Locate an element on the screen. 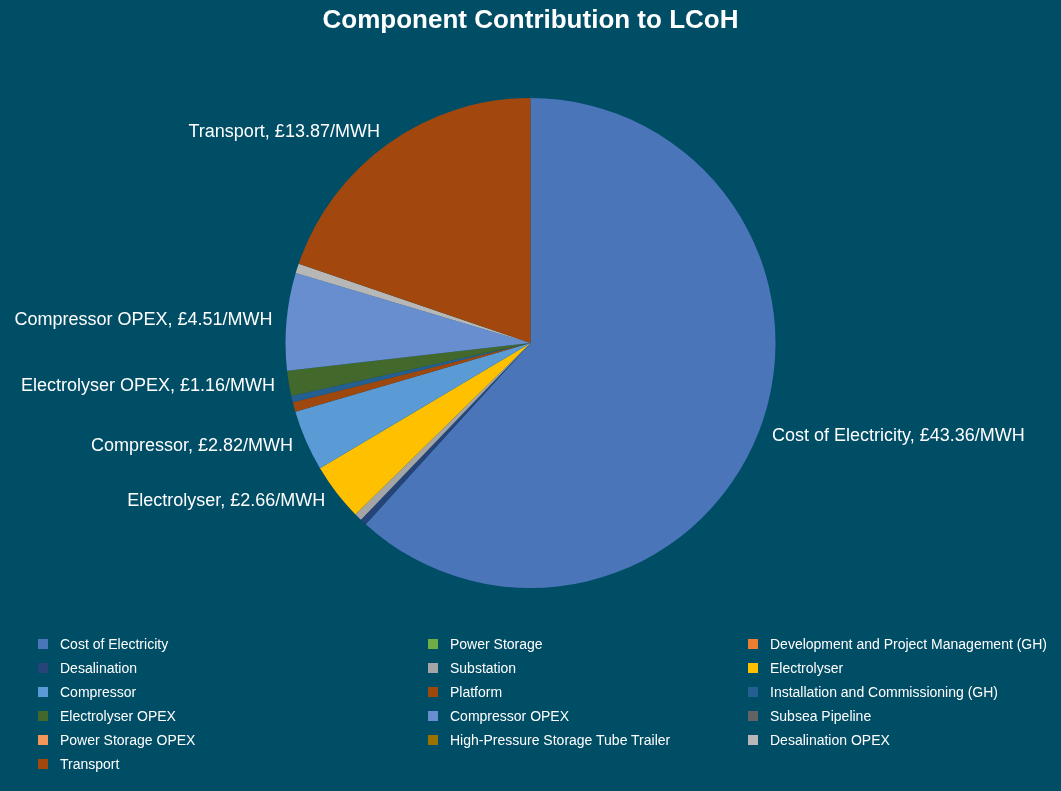 This screenshot has width=1061, height=791. legend-label: Electrolyser OPEX is located at coordinates (118, 716).